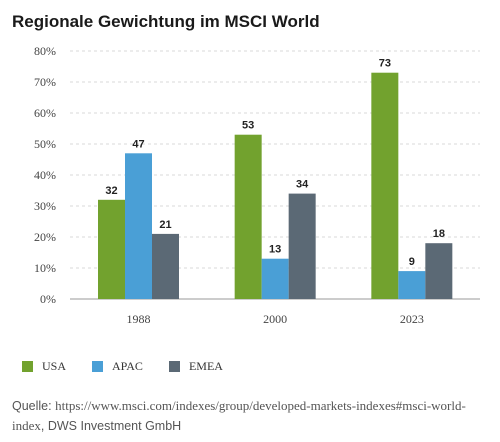 This screenshot has height=442, width=500. I want to click on legend-swatch-usa, so click(27, 366).